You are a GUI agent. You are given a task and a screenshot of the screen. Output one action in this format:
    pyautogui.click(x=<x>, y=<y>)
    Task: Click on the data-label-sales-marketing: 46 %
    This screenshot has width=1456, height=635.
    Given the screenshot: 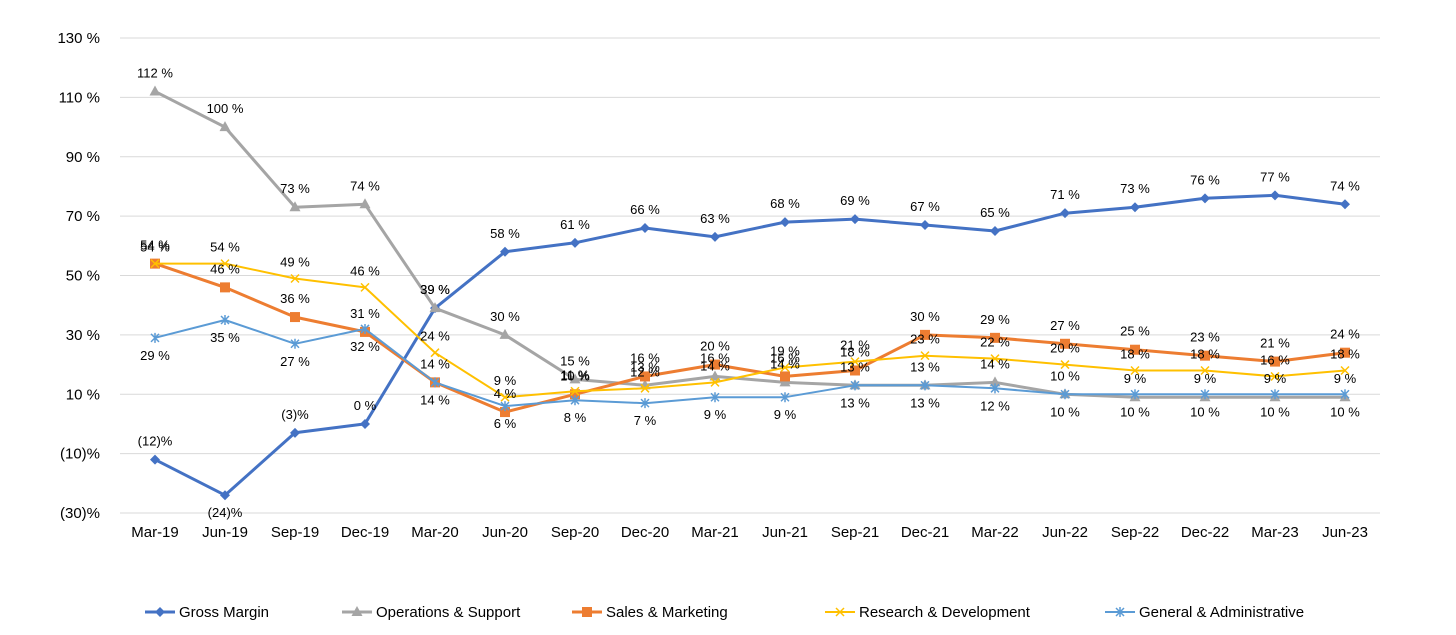 What is the action you would take?
    pyautogui.click(x=225, y=268)
    